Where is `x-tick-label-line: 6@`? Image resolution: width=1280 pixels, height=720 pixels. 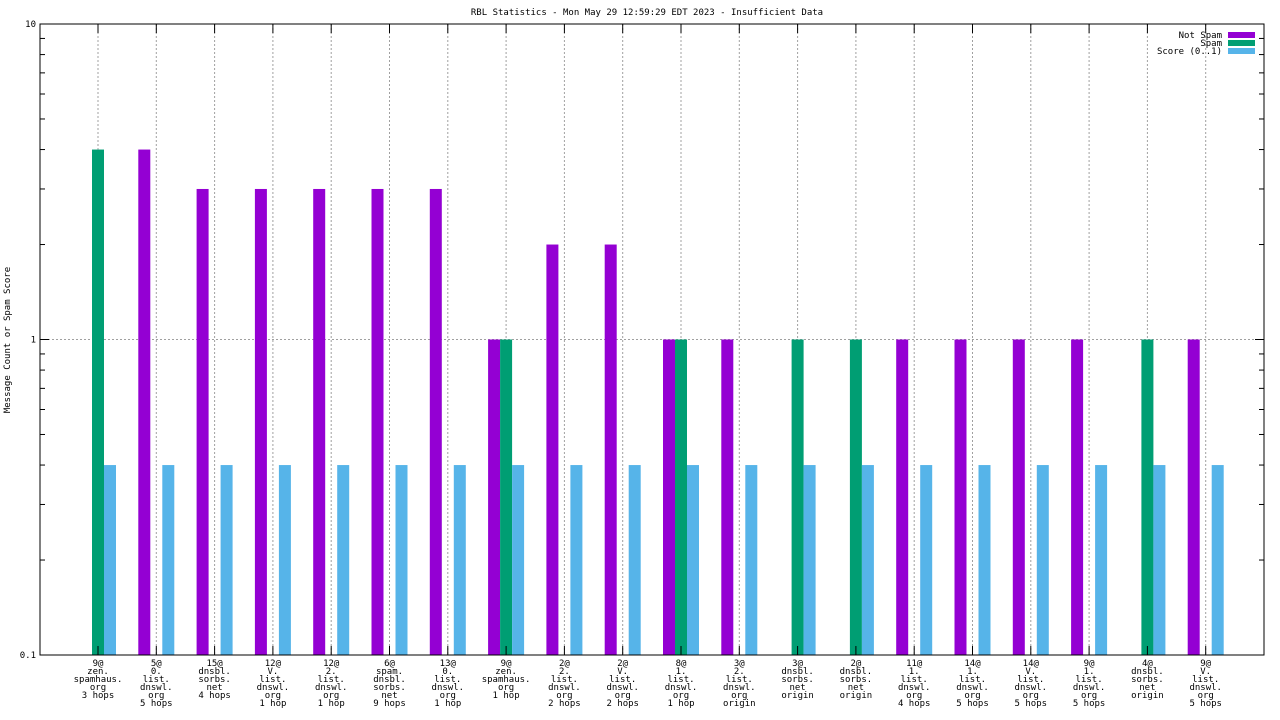 x-tick-label-line: 6@ is located at coordinates (389, 664).